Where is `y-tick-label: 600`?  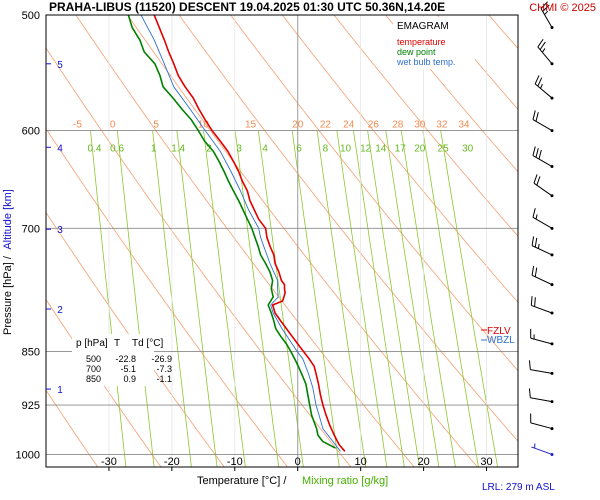 y-tick-label: 600 is located at coordinates (31, 132).